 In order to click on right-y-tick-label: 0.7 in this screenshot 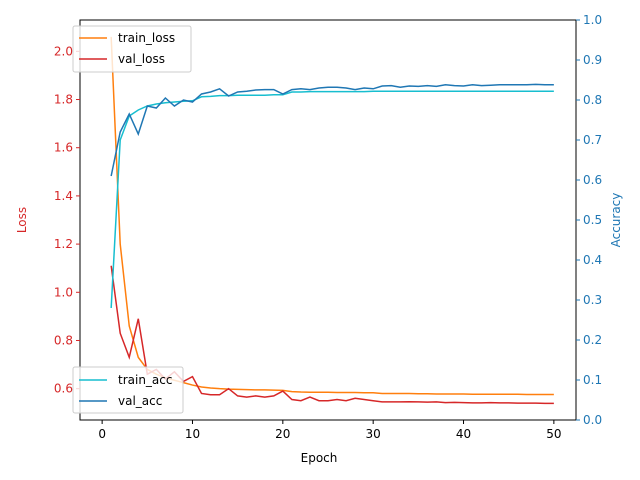, I will do `click(592, 140)`.